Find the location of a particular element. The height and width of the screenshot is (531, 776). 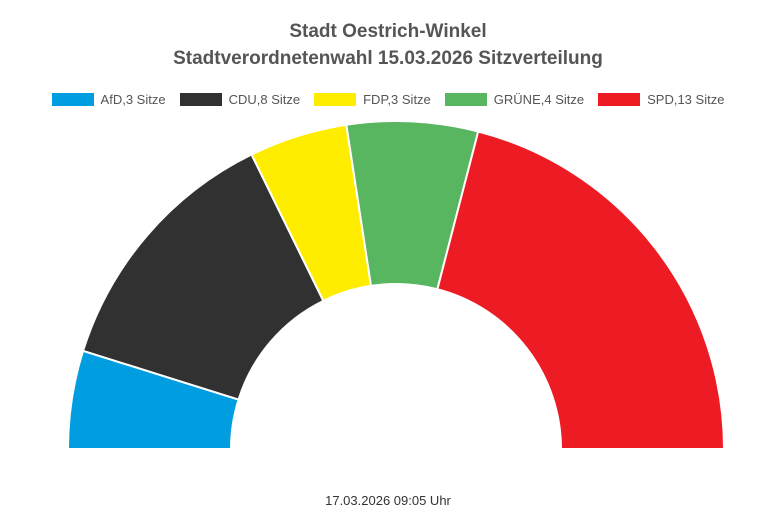

legend-item-1: CDU,8 Sitze is located at coordinates (240, 99).